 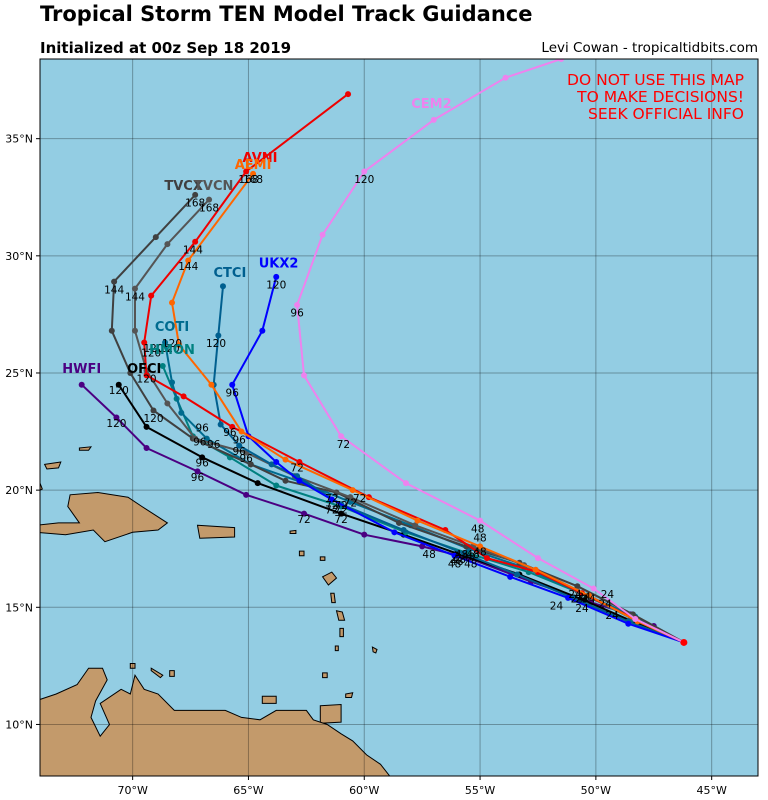 What do you see at coordinates (477, 529) in the screenshot?
I see `hour-label-cem2: 48` at bounding box center [477, 529].